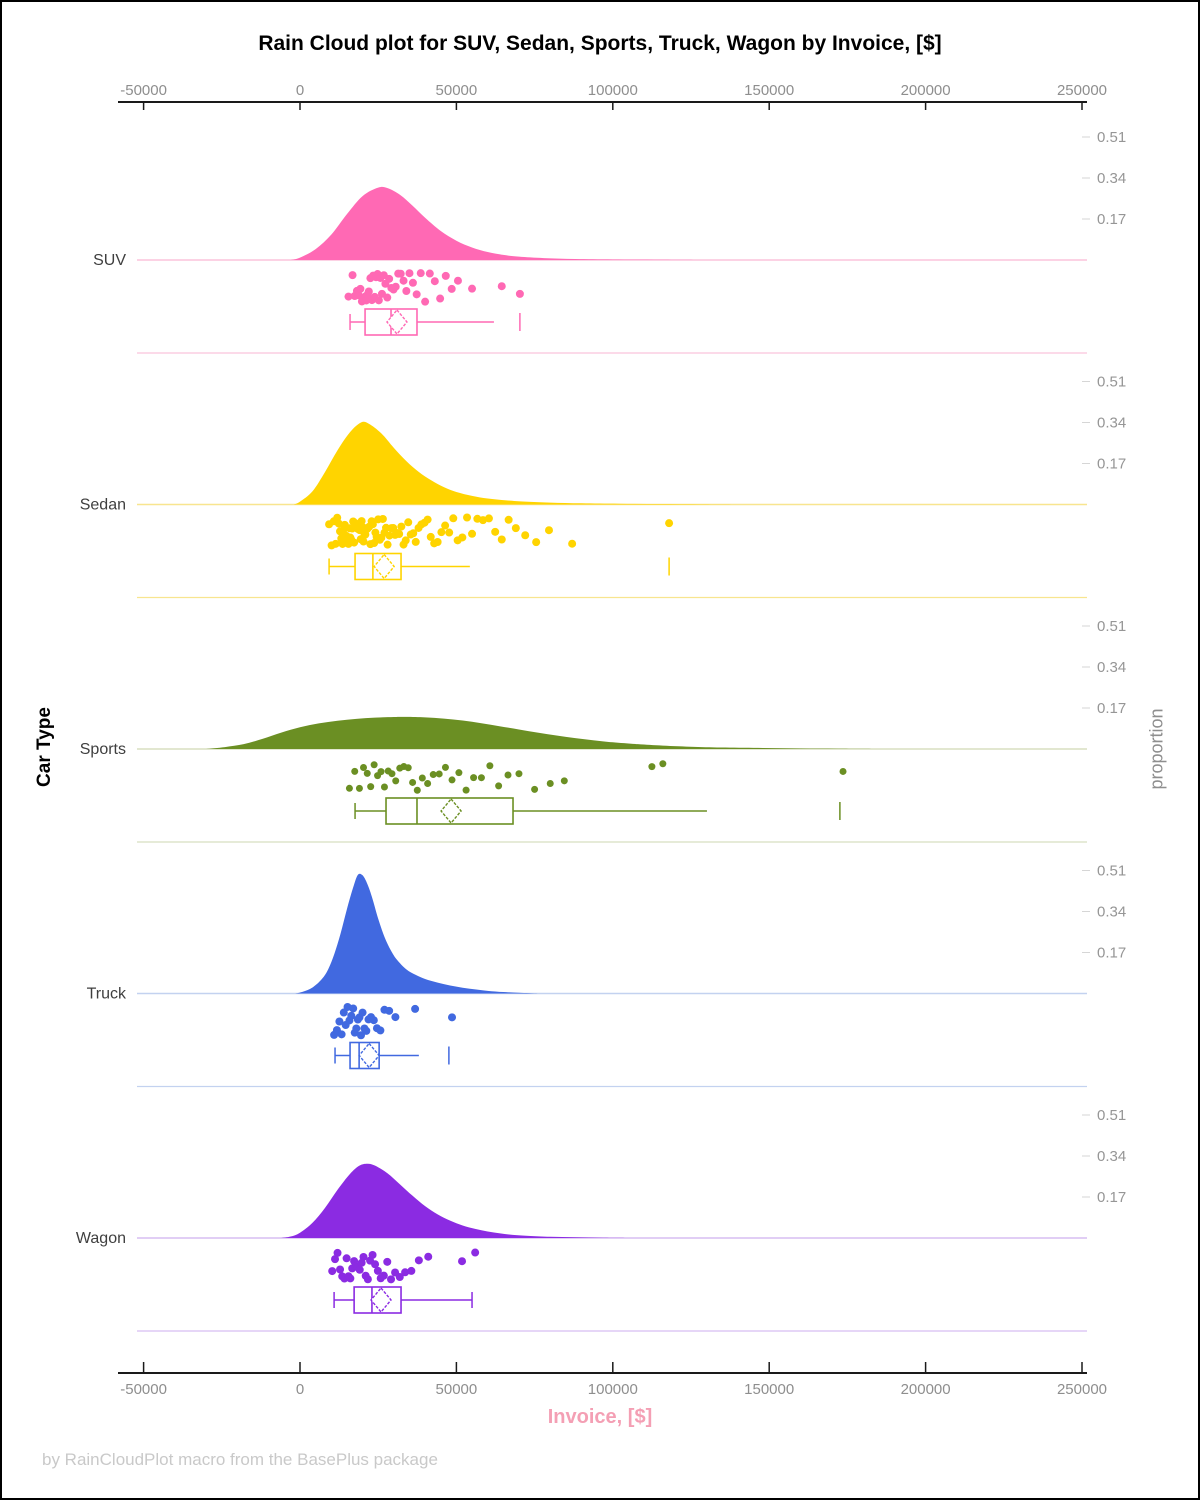  Describe the element at coordinates (143, 1389) in the screenshot. I see `bottom-x-tick-label: -50000` at that location.